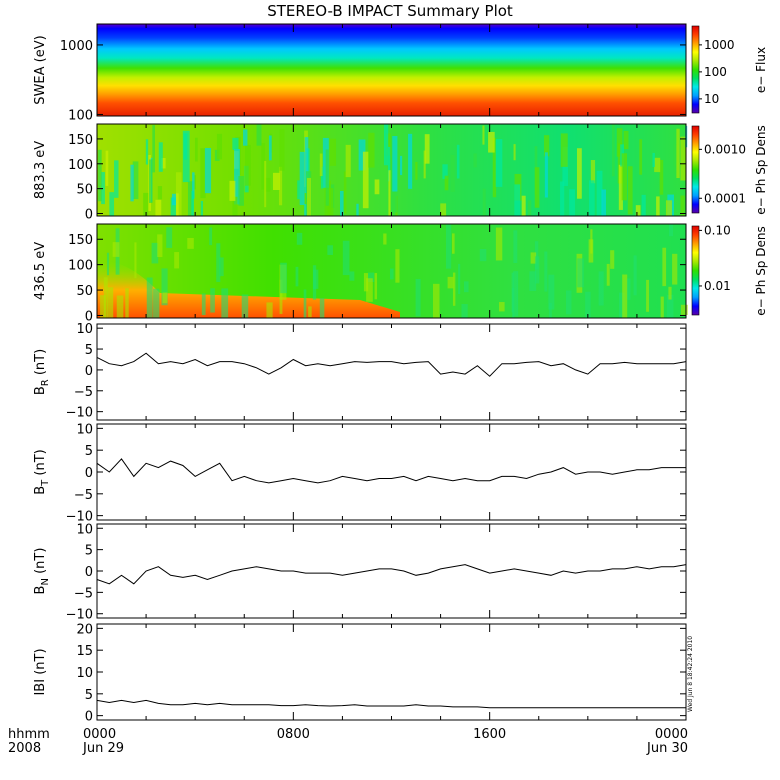  I want to click on colorbar-tick-label: 0.01, so click(717, 286).